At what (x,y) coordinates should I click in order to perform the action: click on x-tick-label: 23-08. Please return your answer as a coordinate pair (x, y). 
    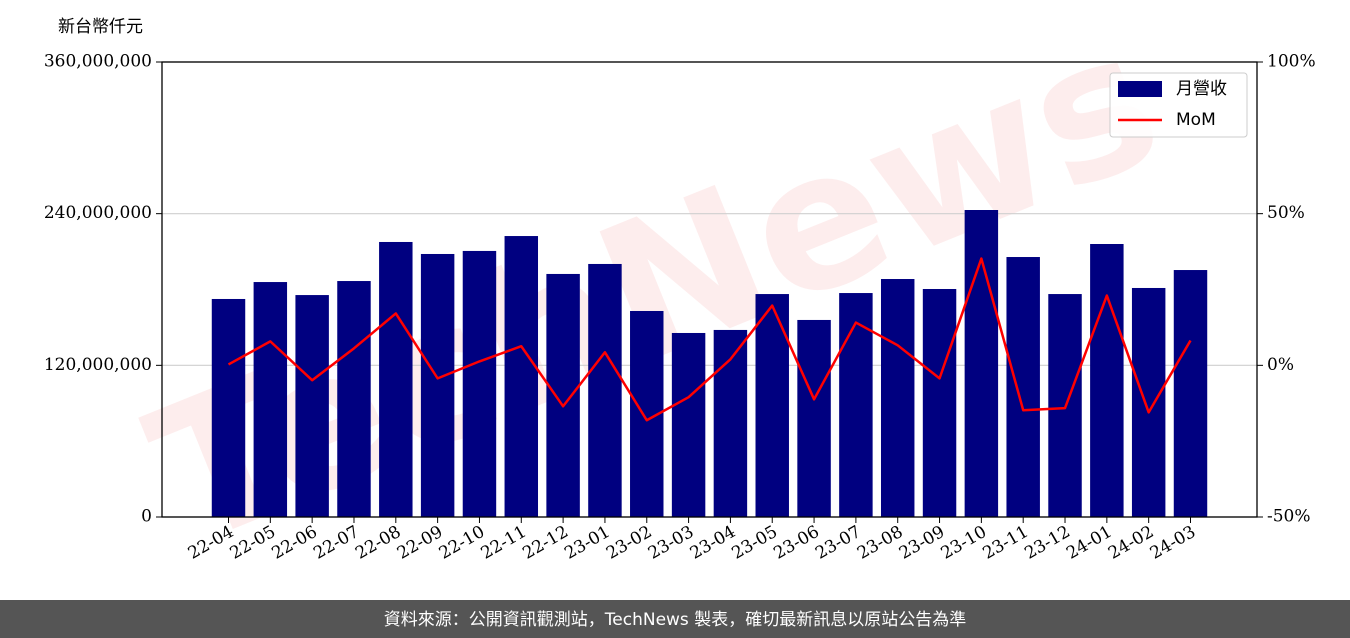
    Looking at the image, I should click on (880, 543).